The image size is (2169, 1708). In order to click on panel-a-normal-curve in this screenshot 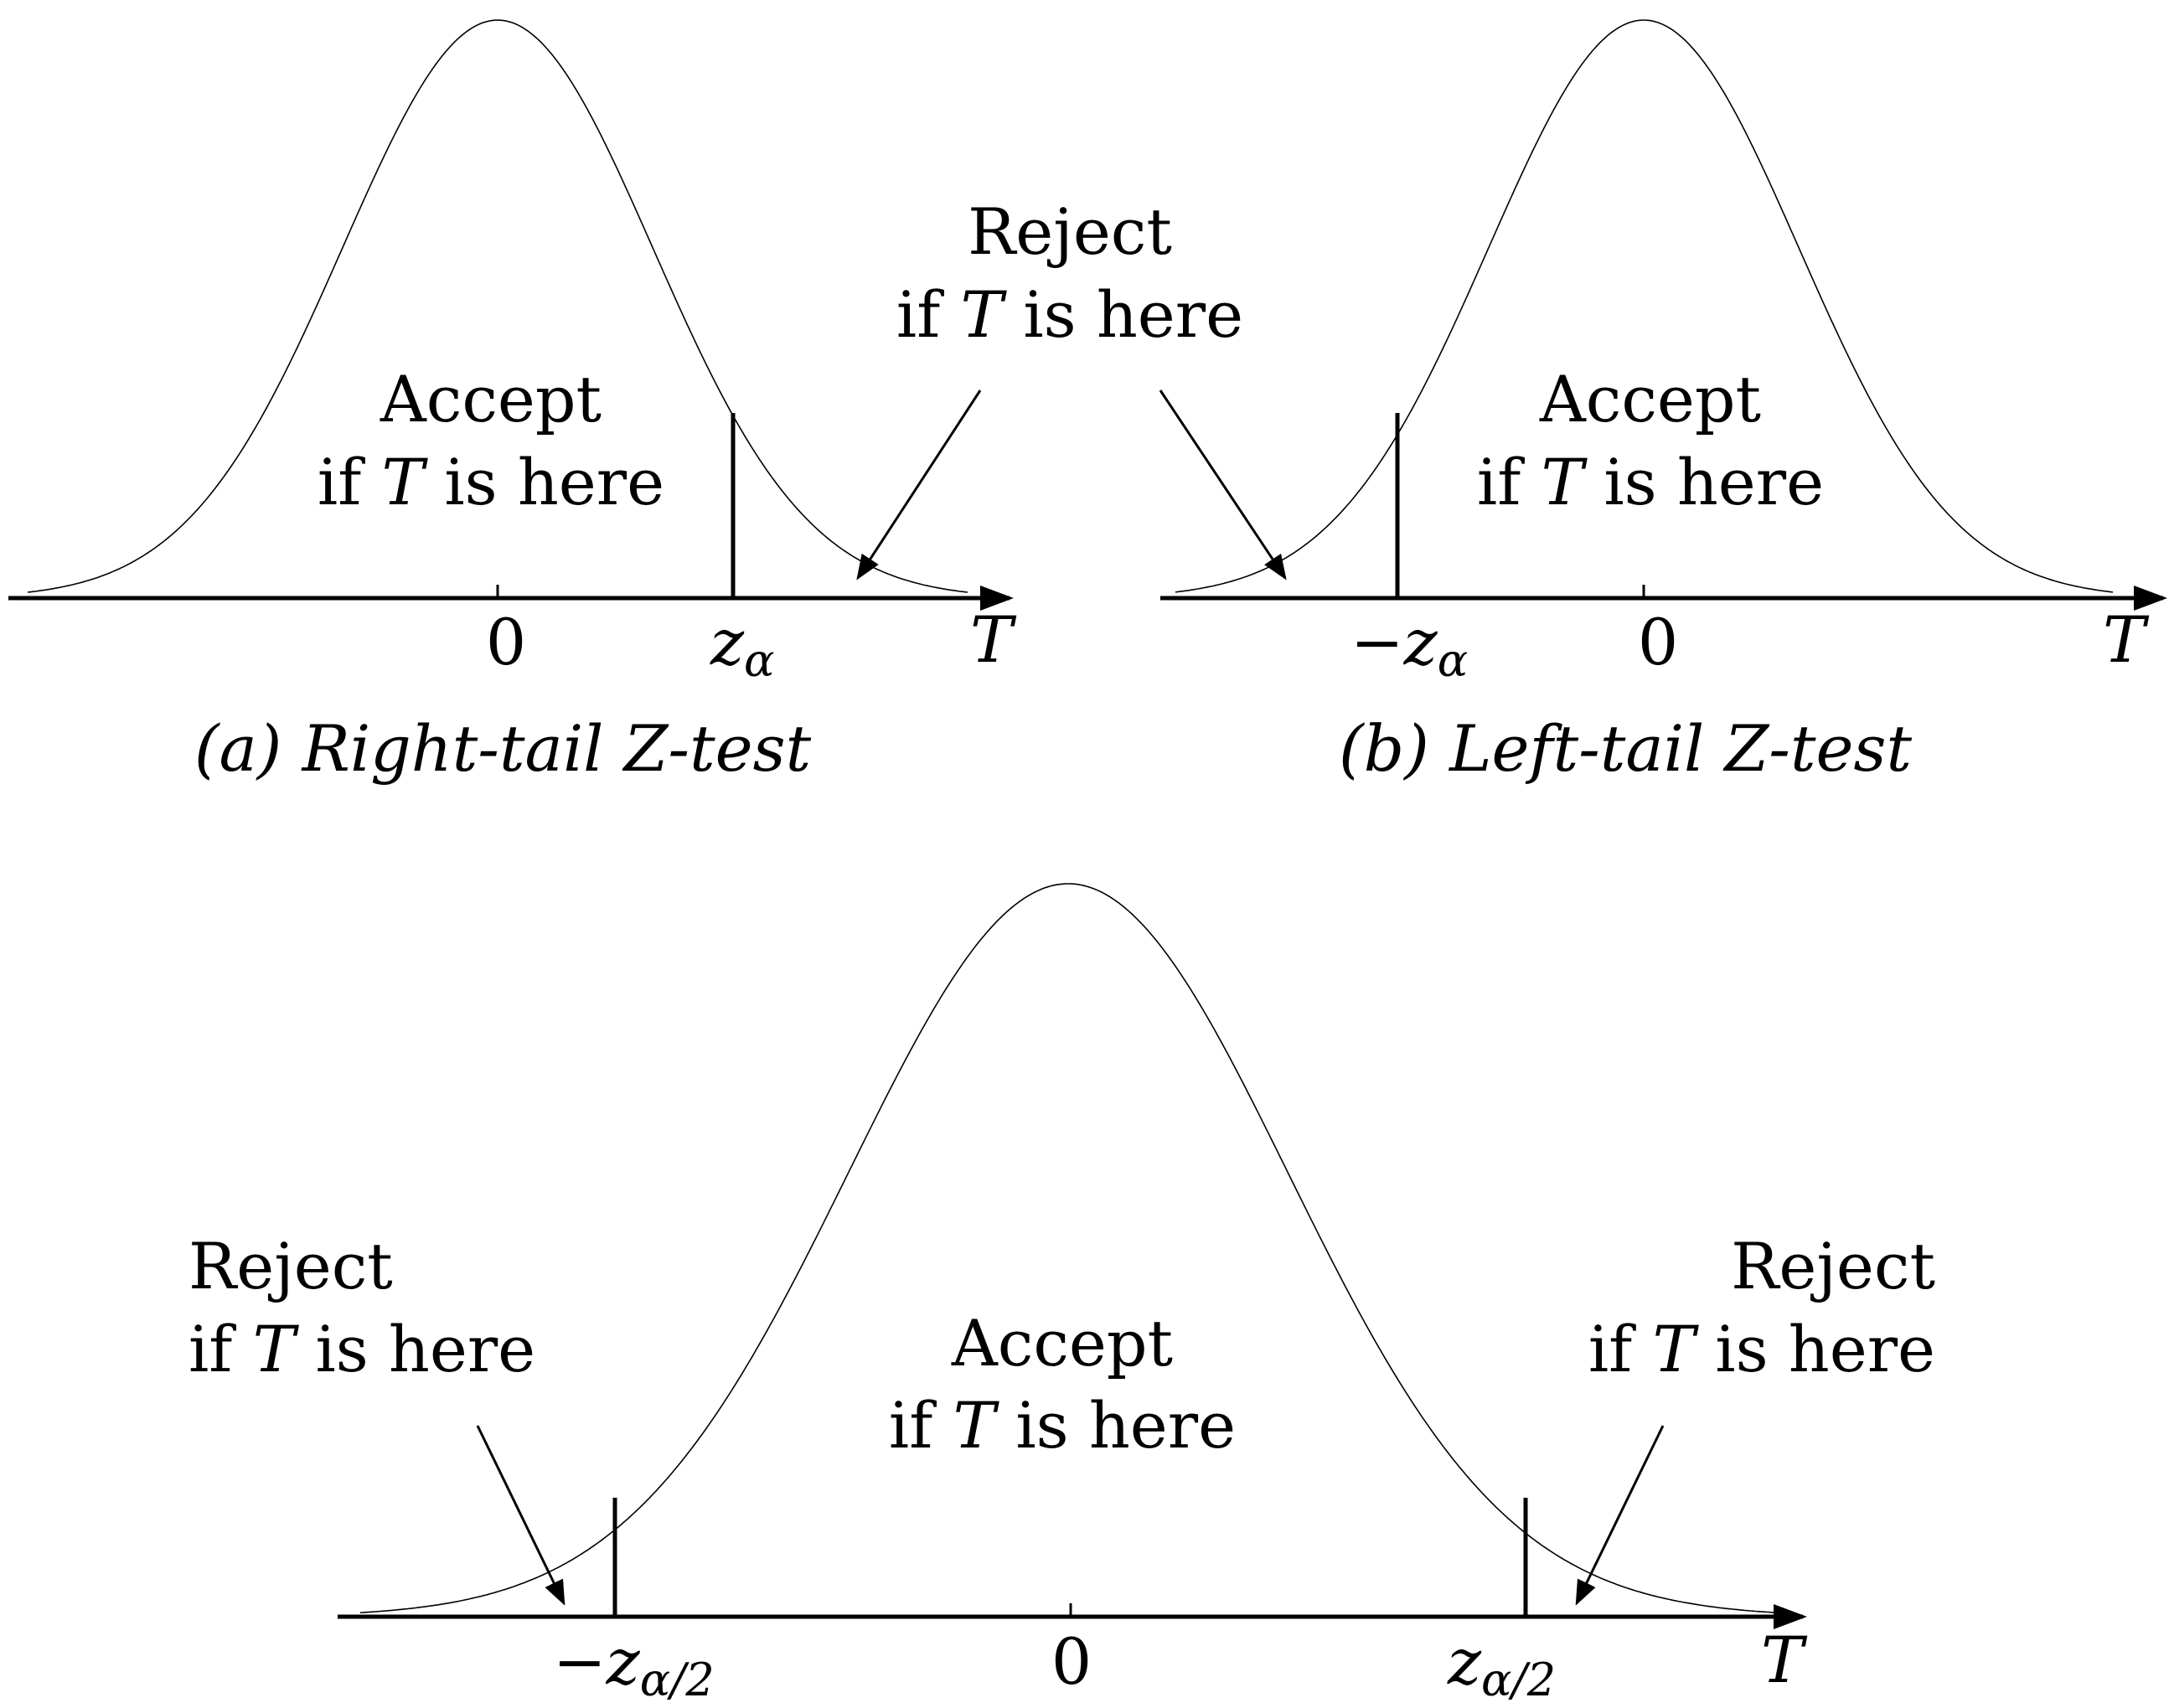, I will do `click(497, 306)`.